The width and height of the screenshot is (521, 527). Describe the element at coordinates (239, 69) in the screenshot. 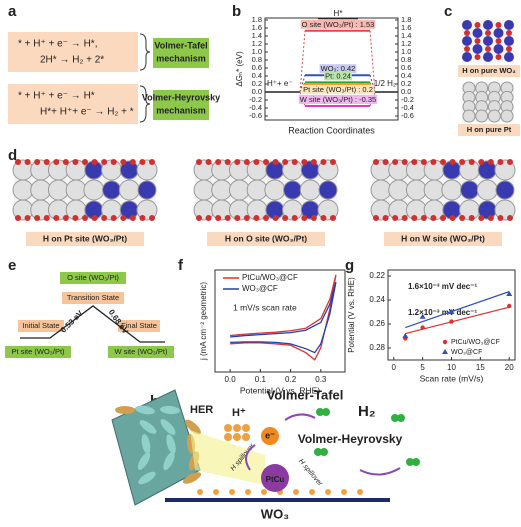

I see `y-axis-label: ΔGₕ* (eV)` at that location.